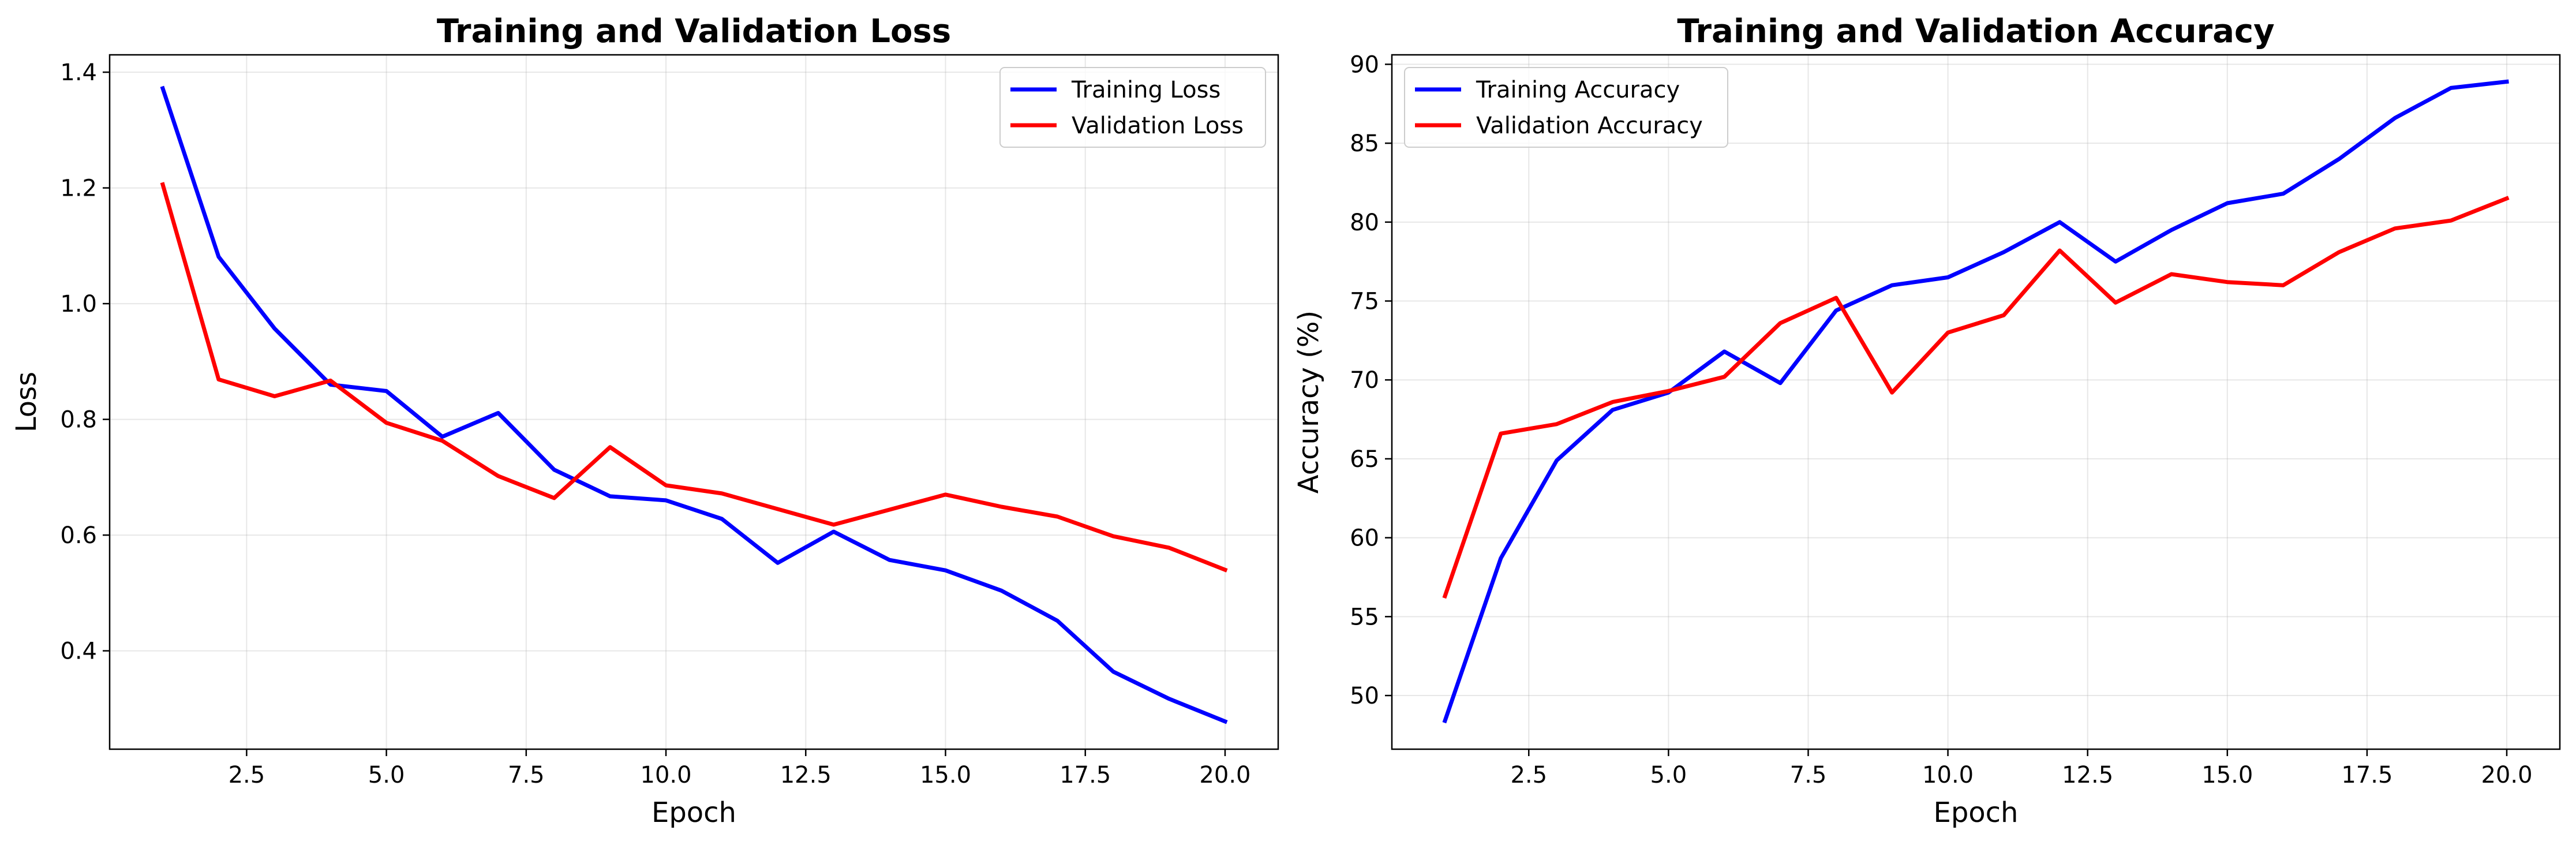  Describe the element at coordinates (1365, 64) in the screenshot. I see `y-tick-label: 90` at that location.